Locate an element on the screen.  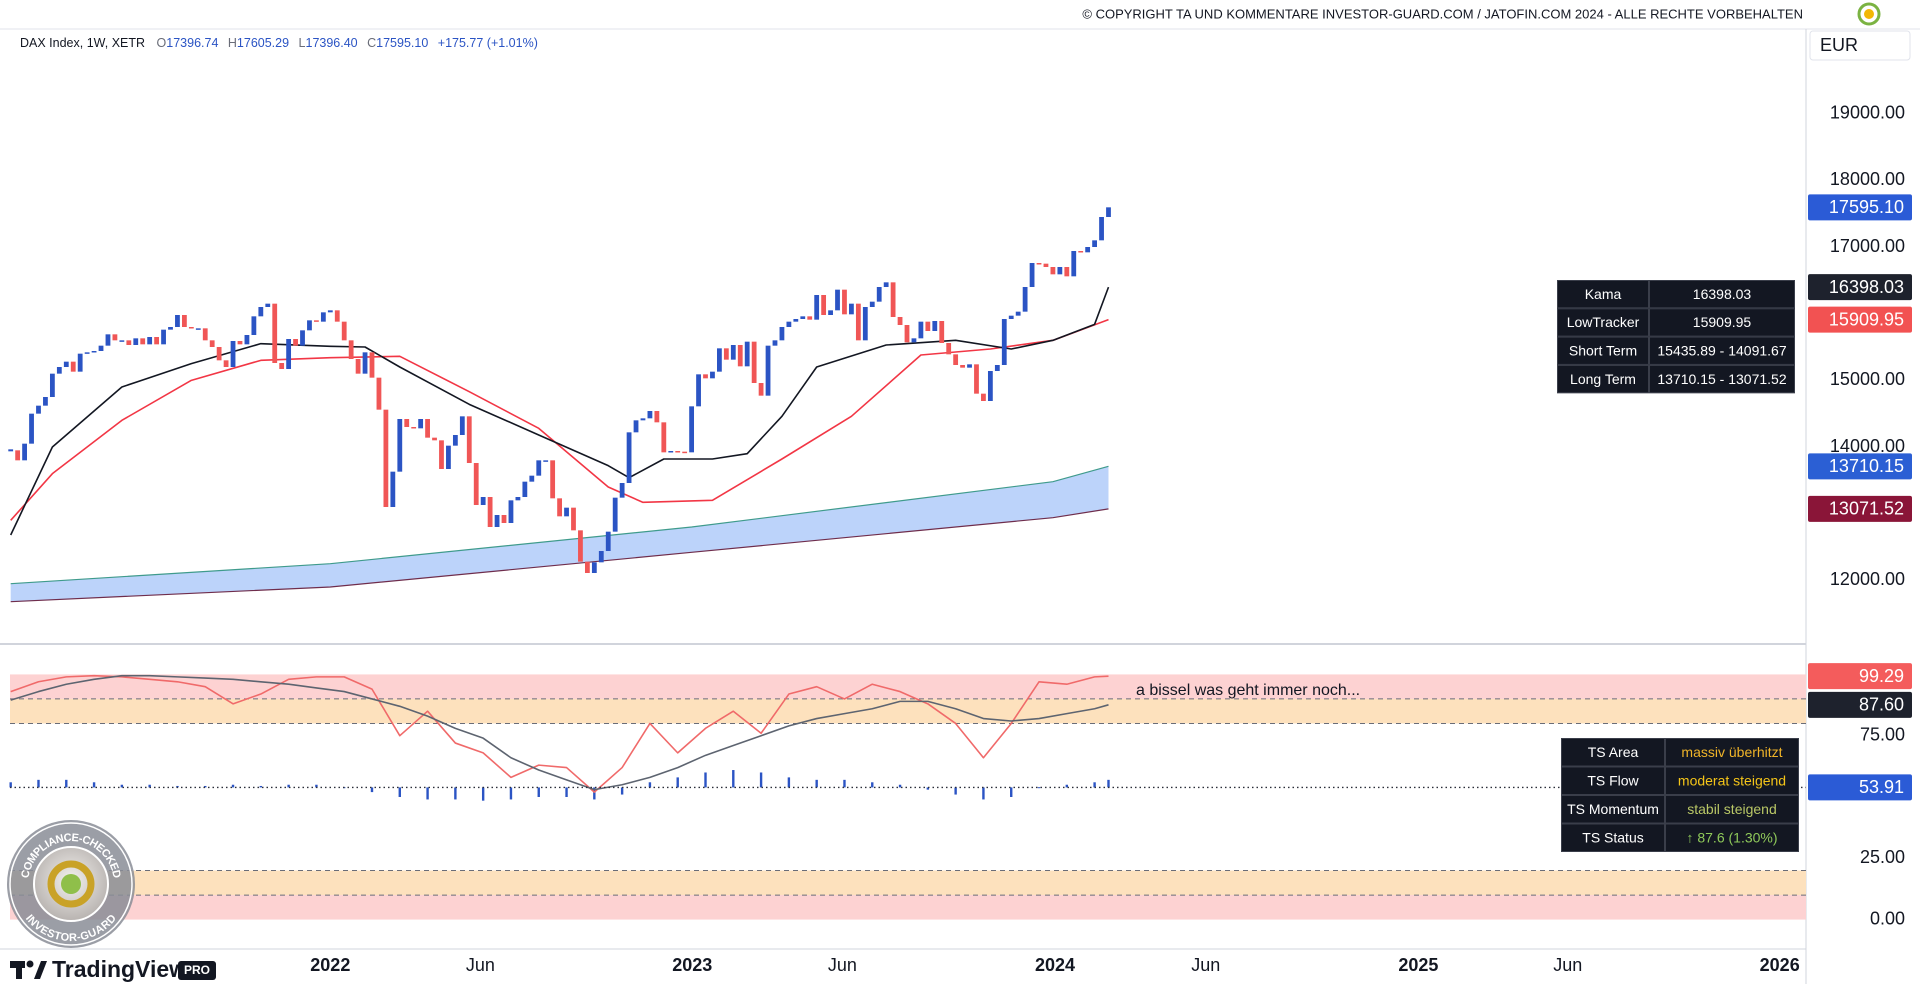
currency-box is located at coordinates (1860, 45).